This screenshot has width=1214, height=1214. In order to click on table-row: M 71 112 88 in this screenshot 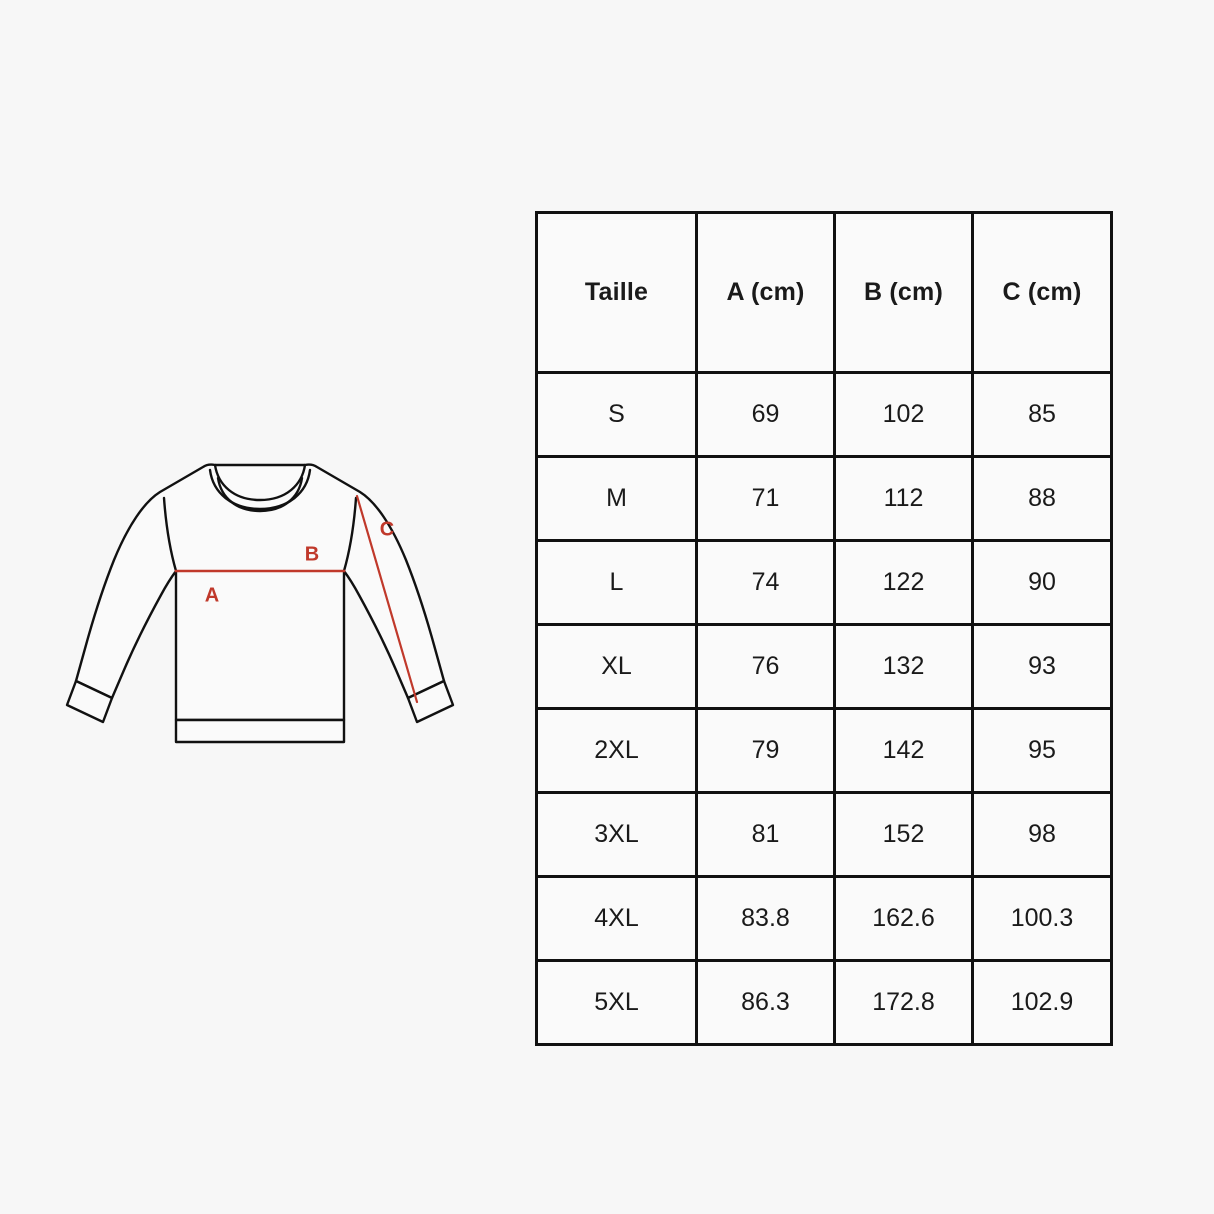, I will do `click(824, 498)`.